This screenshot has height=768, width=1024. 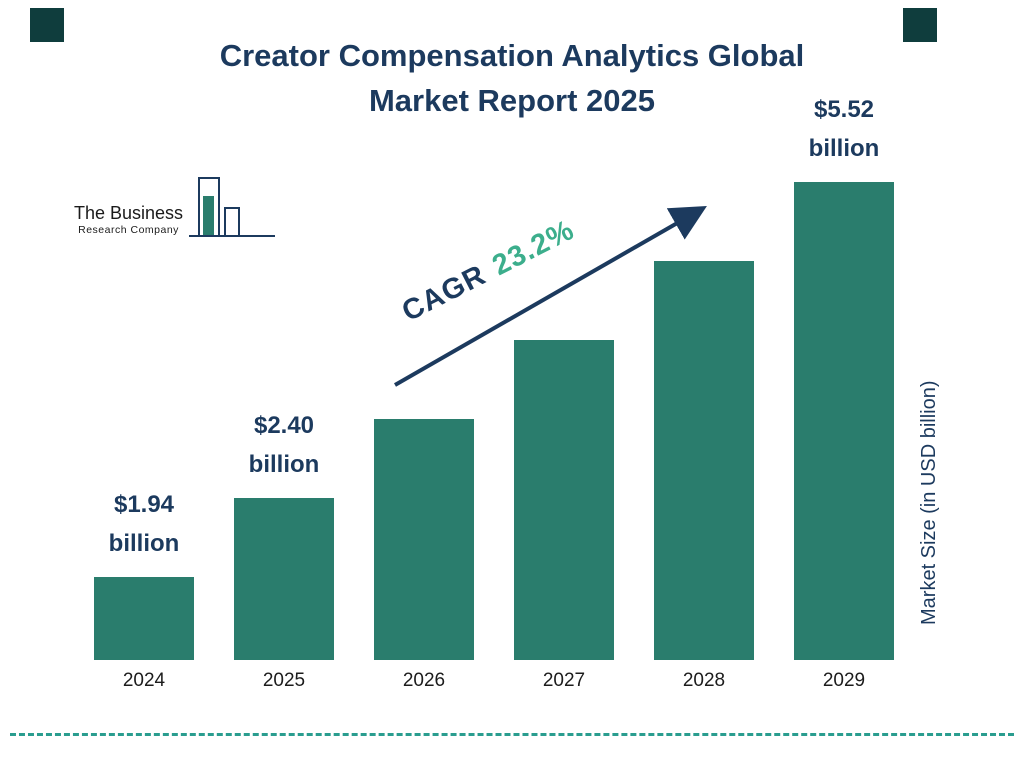 I want to click on company-logo: The Business Research Company, so click(x=176, y=207).